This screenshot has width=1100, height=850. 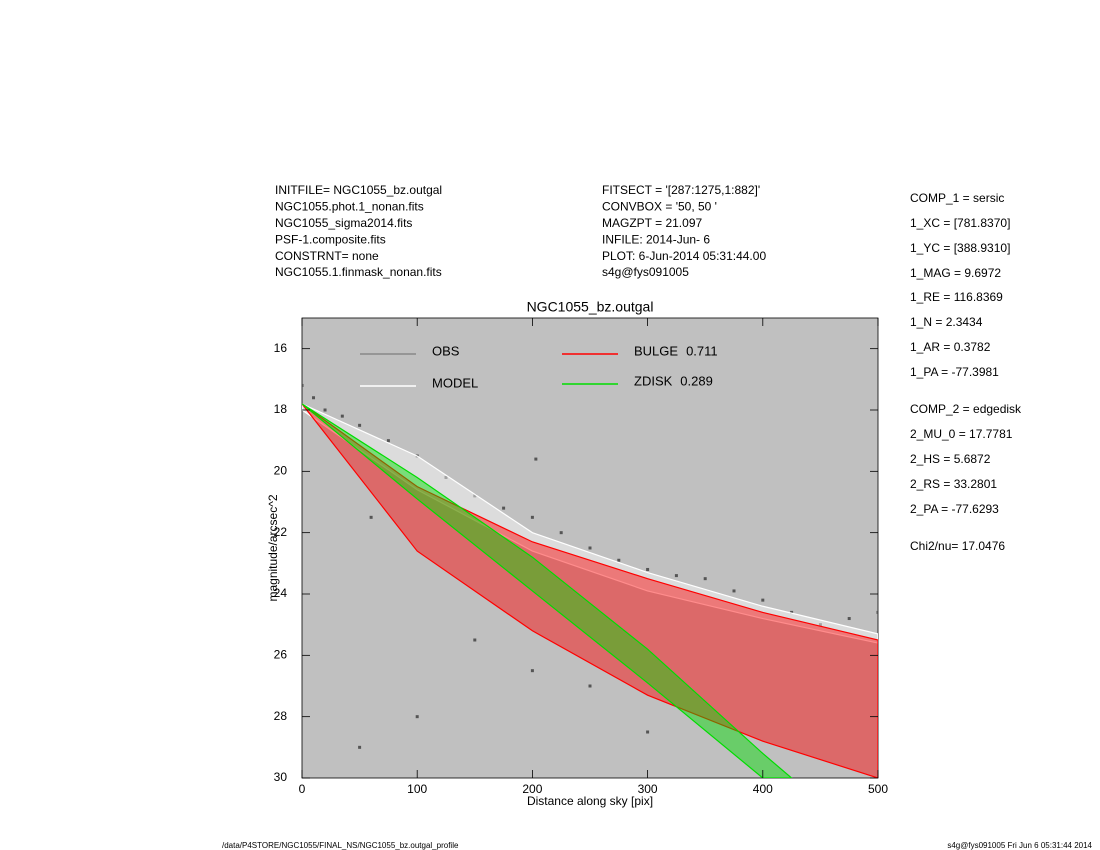 I want to click on x-tick-label: 300, so click(x=648, y=789).